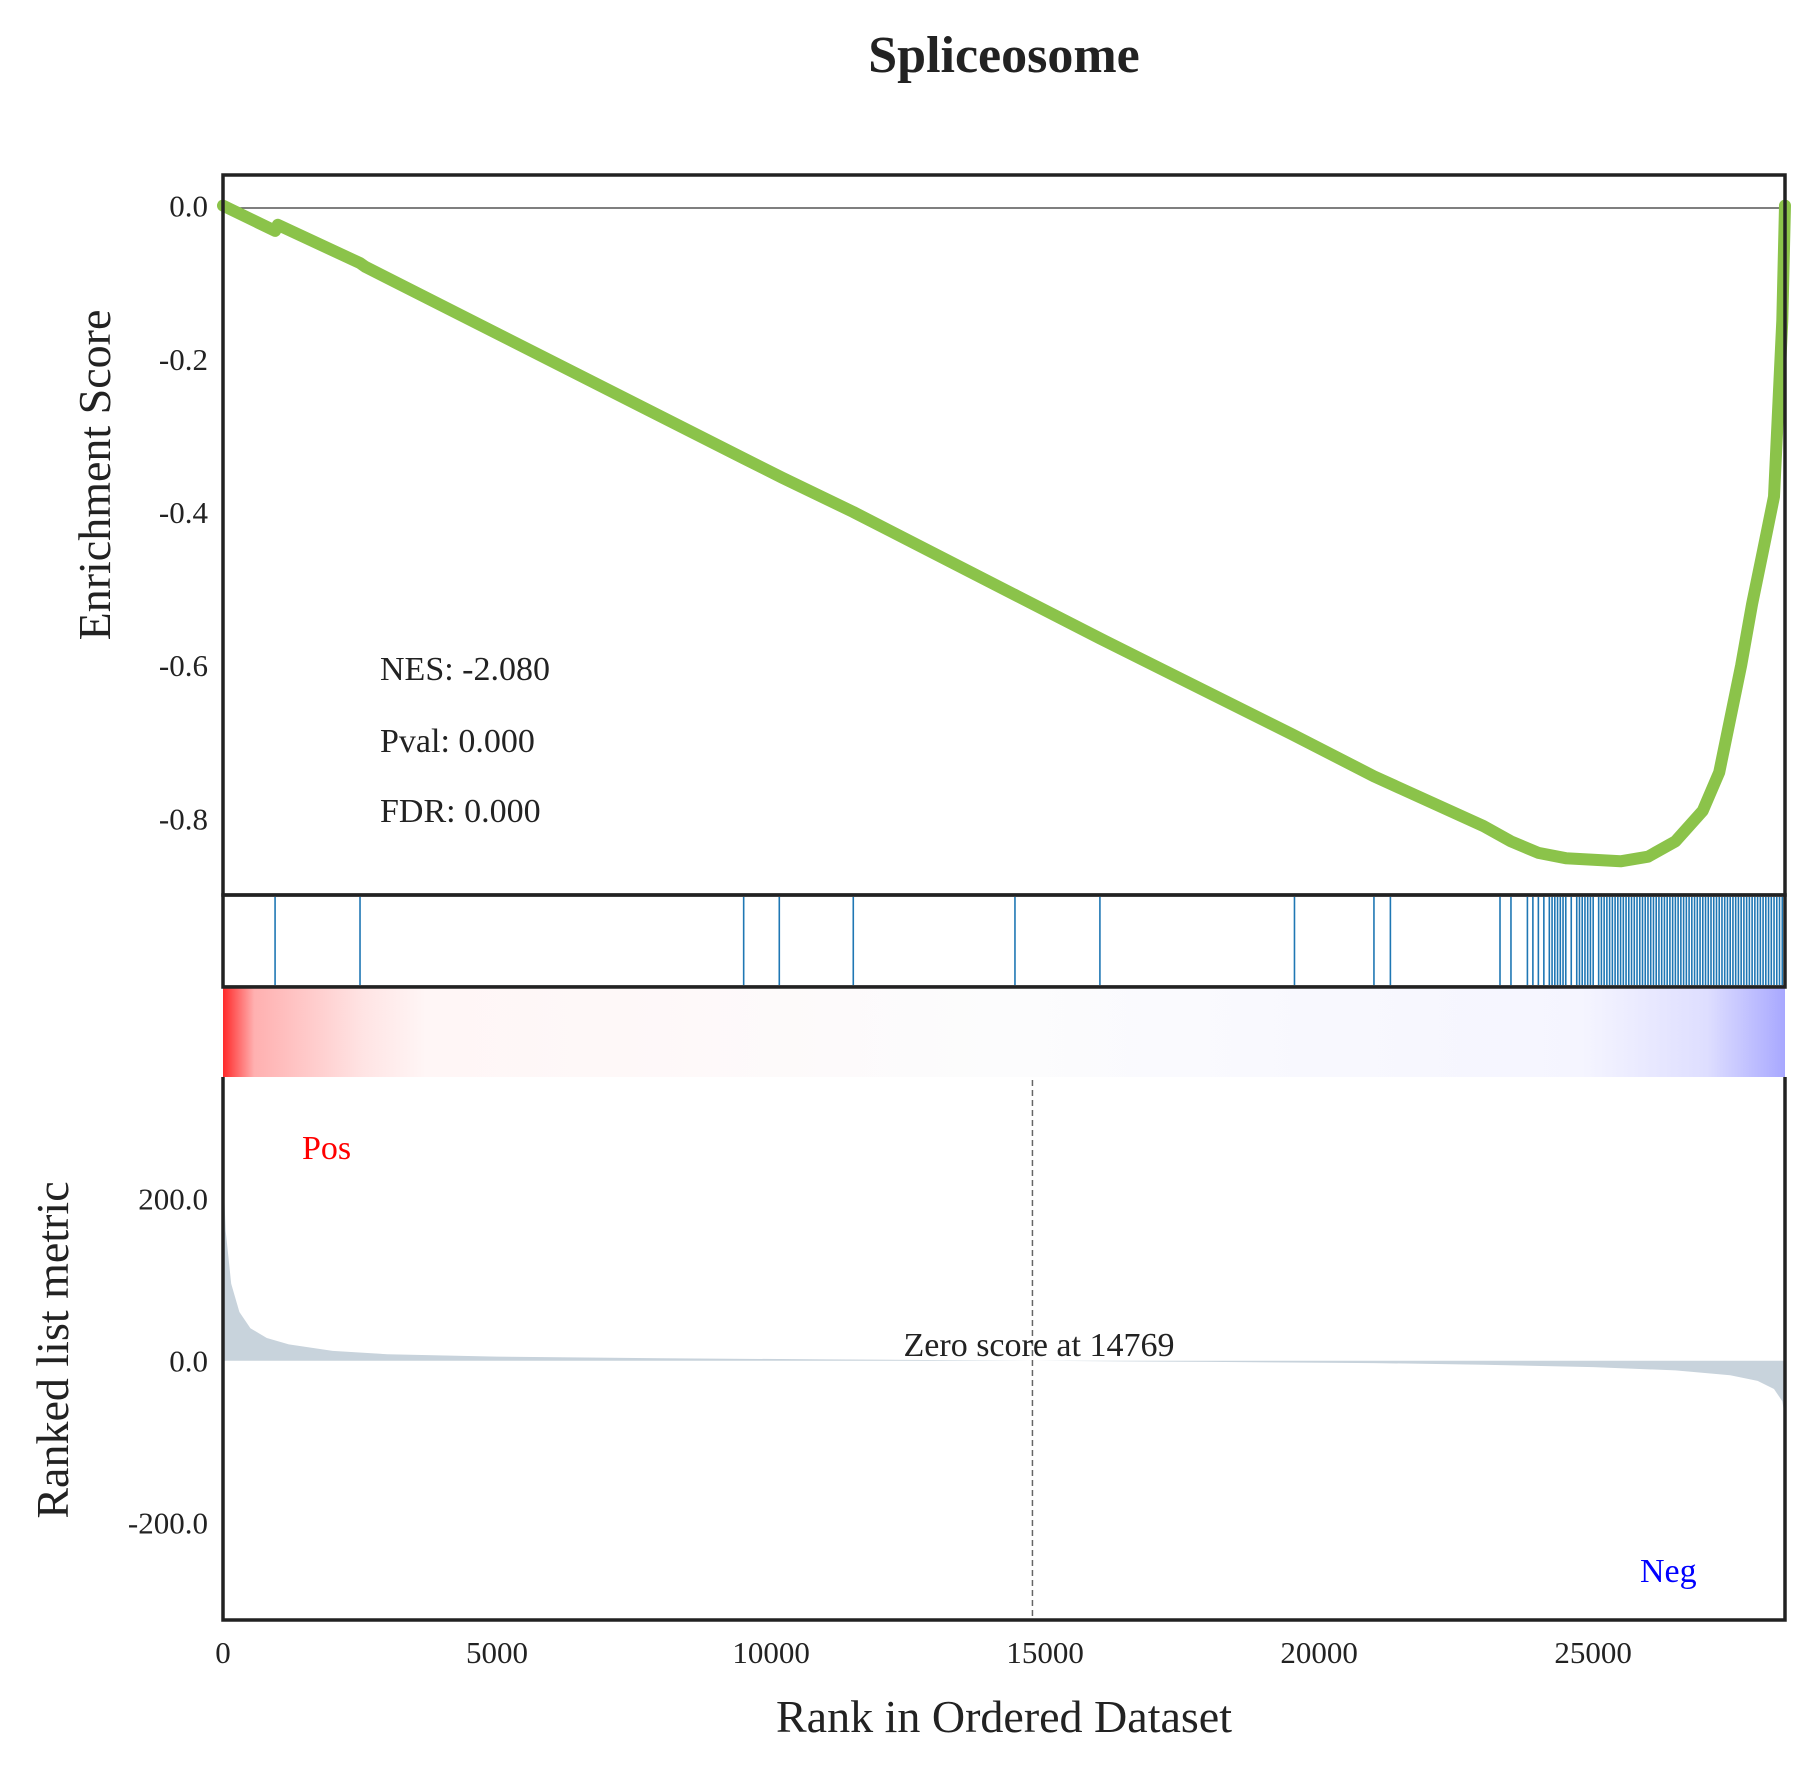 This screenshot has height=1767, width=1813. I want to click on x-ticks: 0 5000 10000 15000 20000 25000, so click(923, 1652).